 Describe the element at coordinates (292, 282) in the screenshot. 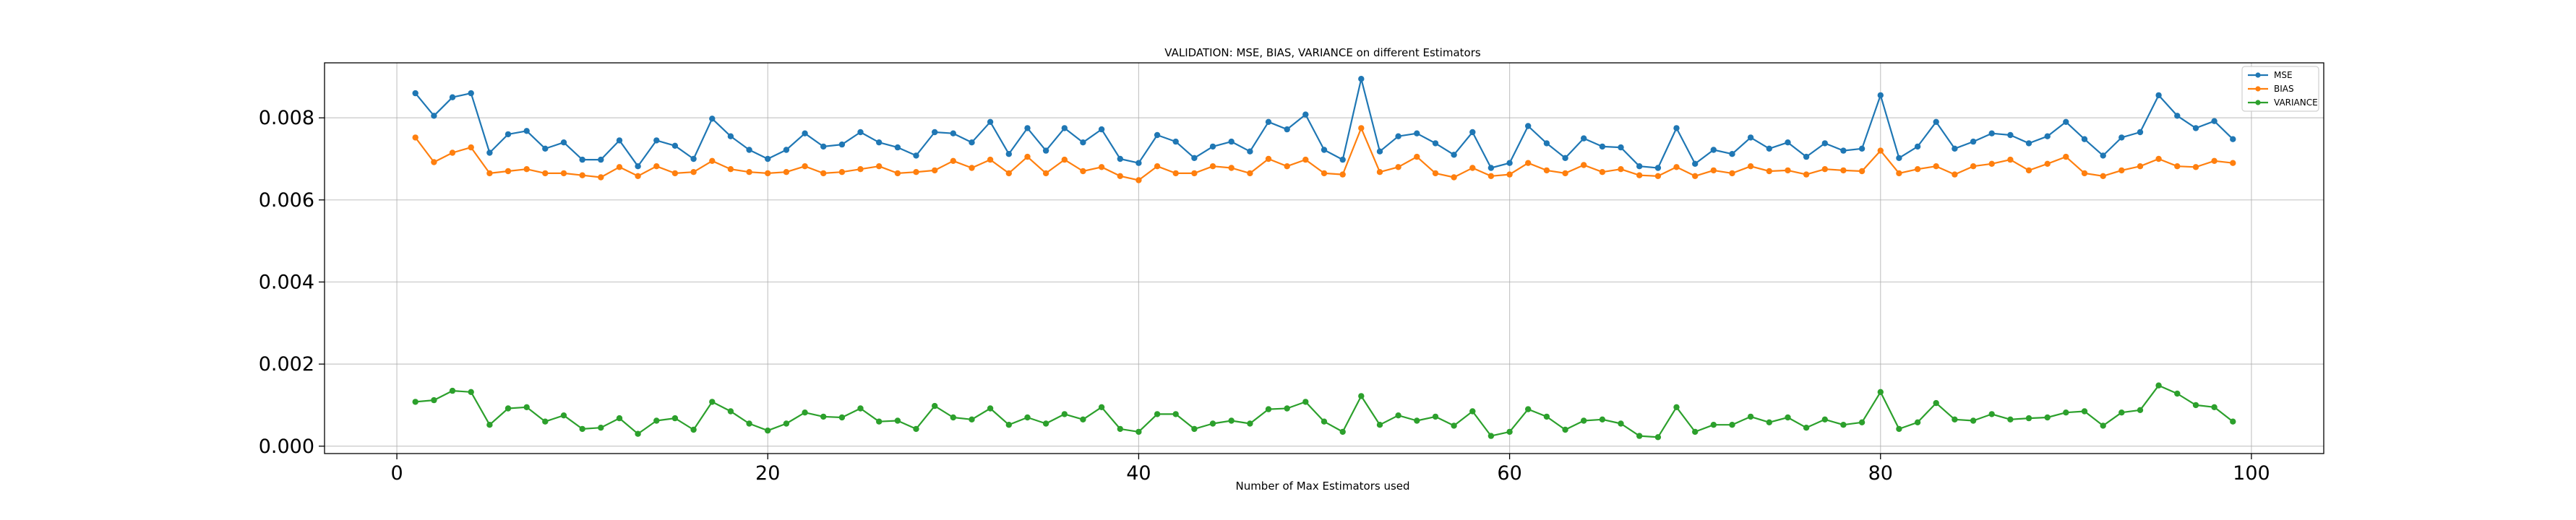

I see `y-axis-ticks: 0.000 0.002 0.004 0.006 0.008` at that location.